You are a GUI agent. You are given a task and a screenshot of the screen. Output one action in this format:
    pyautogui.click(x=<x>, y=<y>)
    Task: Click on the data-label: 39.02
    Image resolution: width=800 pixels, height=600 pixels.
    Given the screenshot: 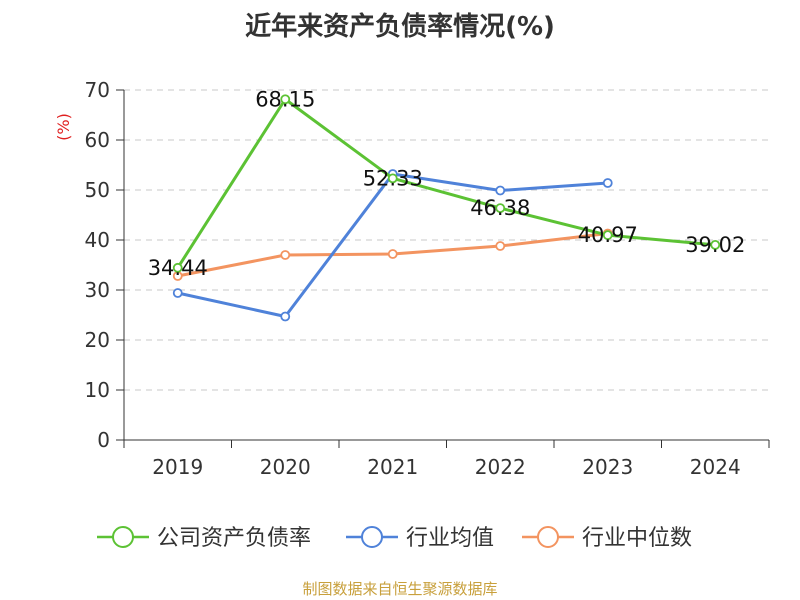 What is the action you would take?
    pyautogui.click(x=715, y=245)
    